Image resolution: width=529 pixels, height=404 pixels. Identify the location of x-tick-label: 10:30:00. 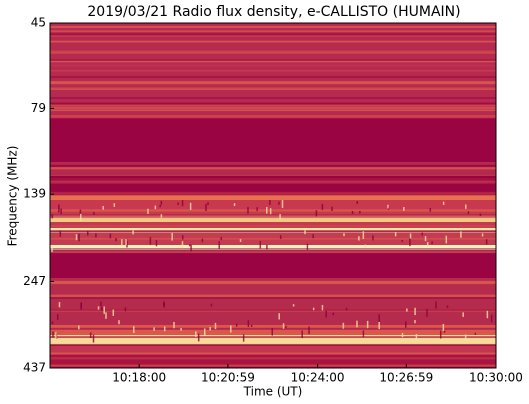
(496, 378).